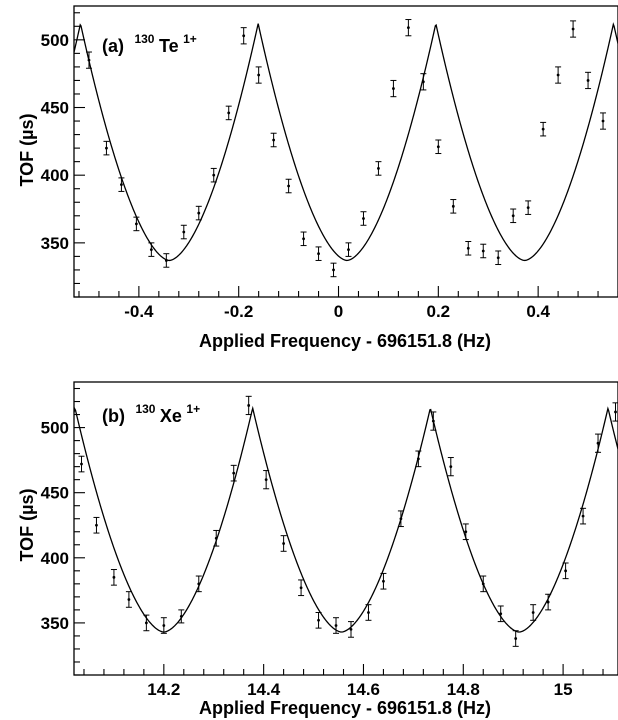 This screenshot has height=720, width=618. Describe the element at coordinates (27, 524) in the screenshot. I see `y-axis-title-b: TOF (µs)` at that location.